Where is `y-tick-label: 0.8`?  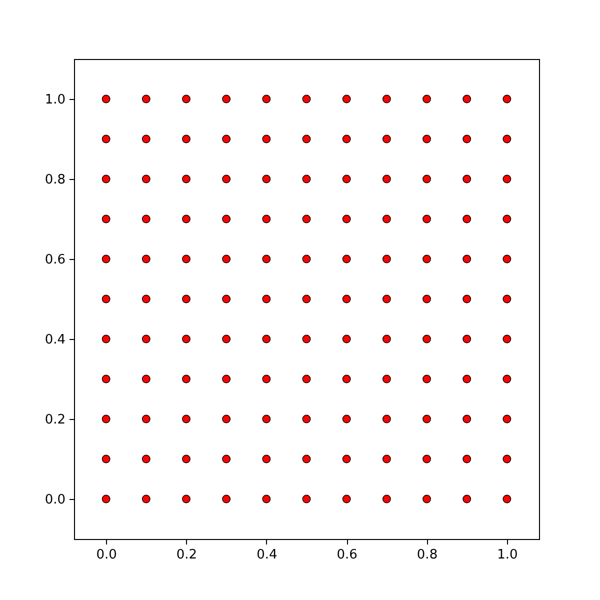
y-tick-label: 0.8 is located at coordinates (55, 180).